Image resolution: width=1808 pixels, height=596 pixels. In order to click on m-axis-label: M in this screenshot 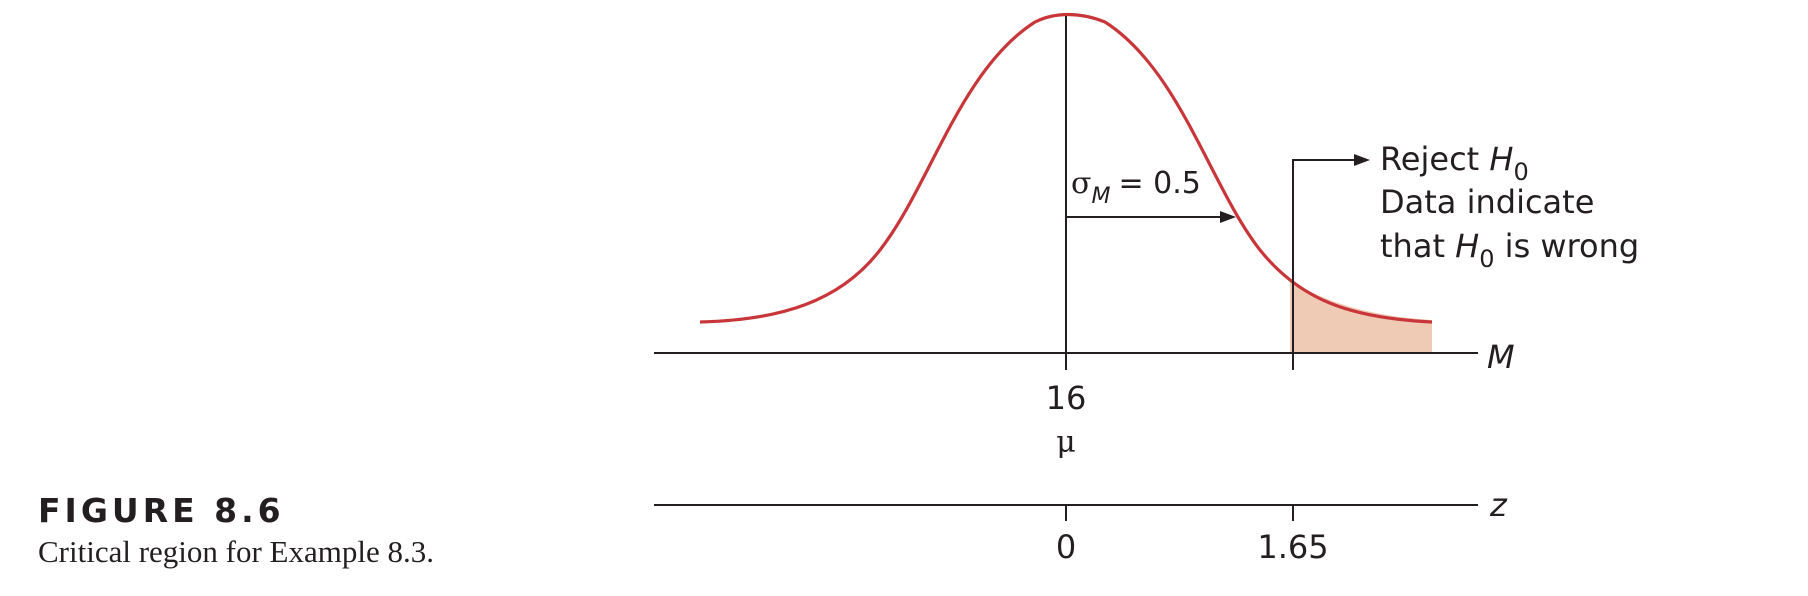, I will do `click(1501, 357)`.